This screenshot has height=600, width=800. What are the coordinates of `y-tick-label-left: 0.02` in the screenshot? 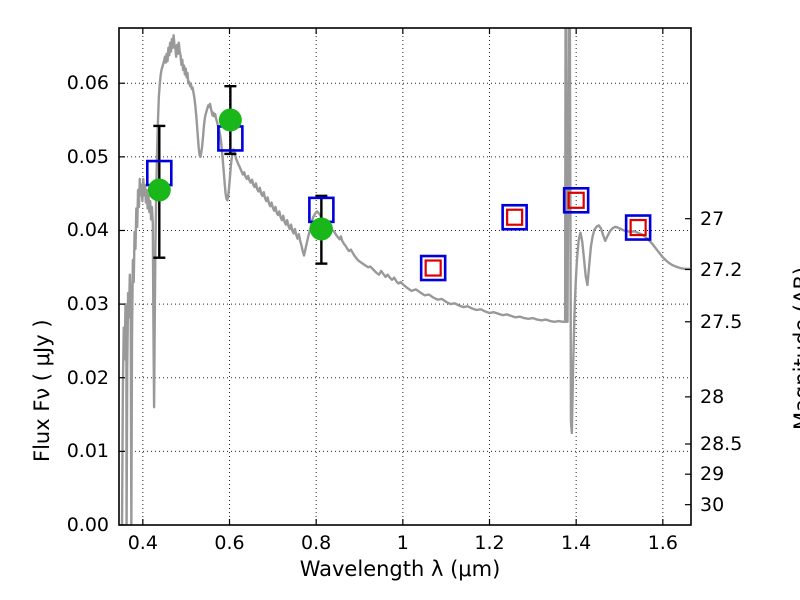 It's located at (87, 377).